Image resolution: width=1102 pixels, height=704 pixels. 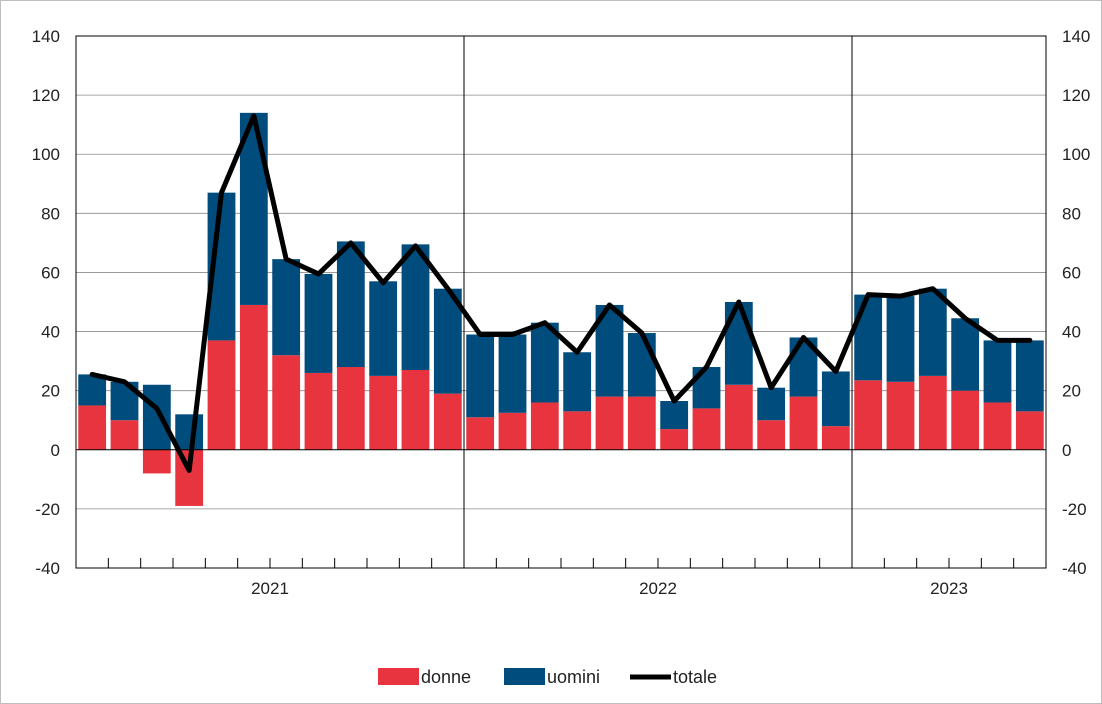 I want to click on y-tick-label-right: -40, so click(x=1074, y=568).